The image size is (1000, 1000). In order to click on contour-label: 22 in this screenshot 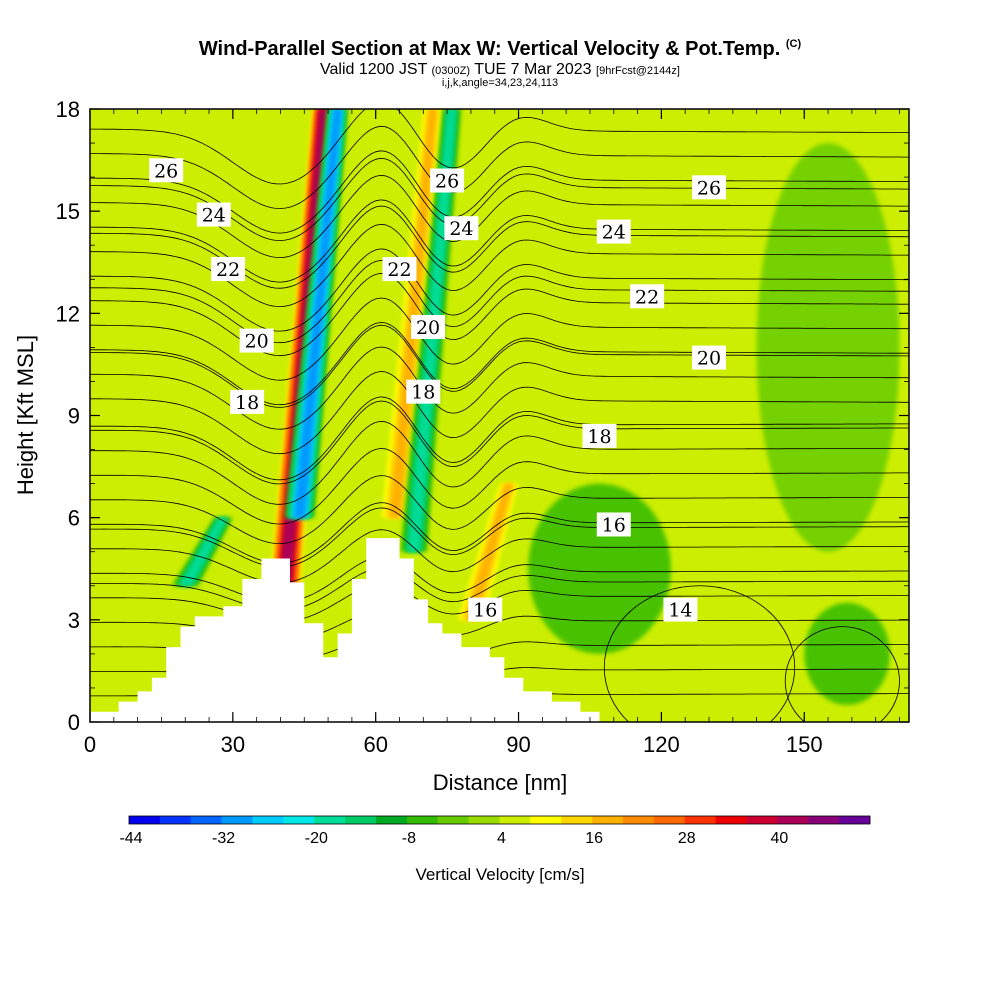, I will do `click(228, 269)`.